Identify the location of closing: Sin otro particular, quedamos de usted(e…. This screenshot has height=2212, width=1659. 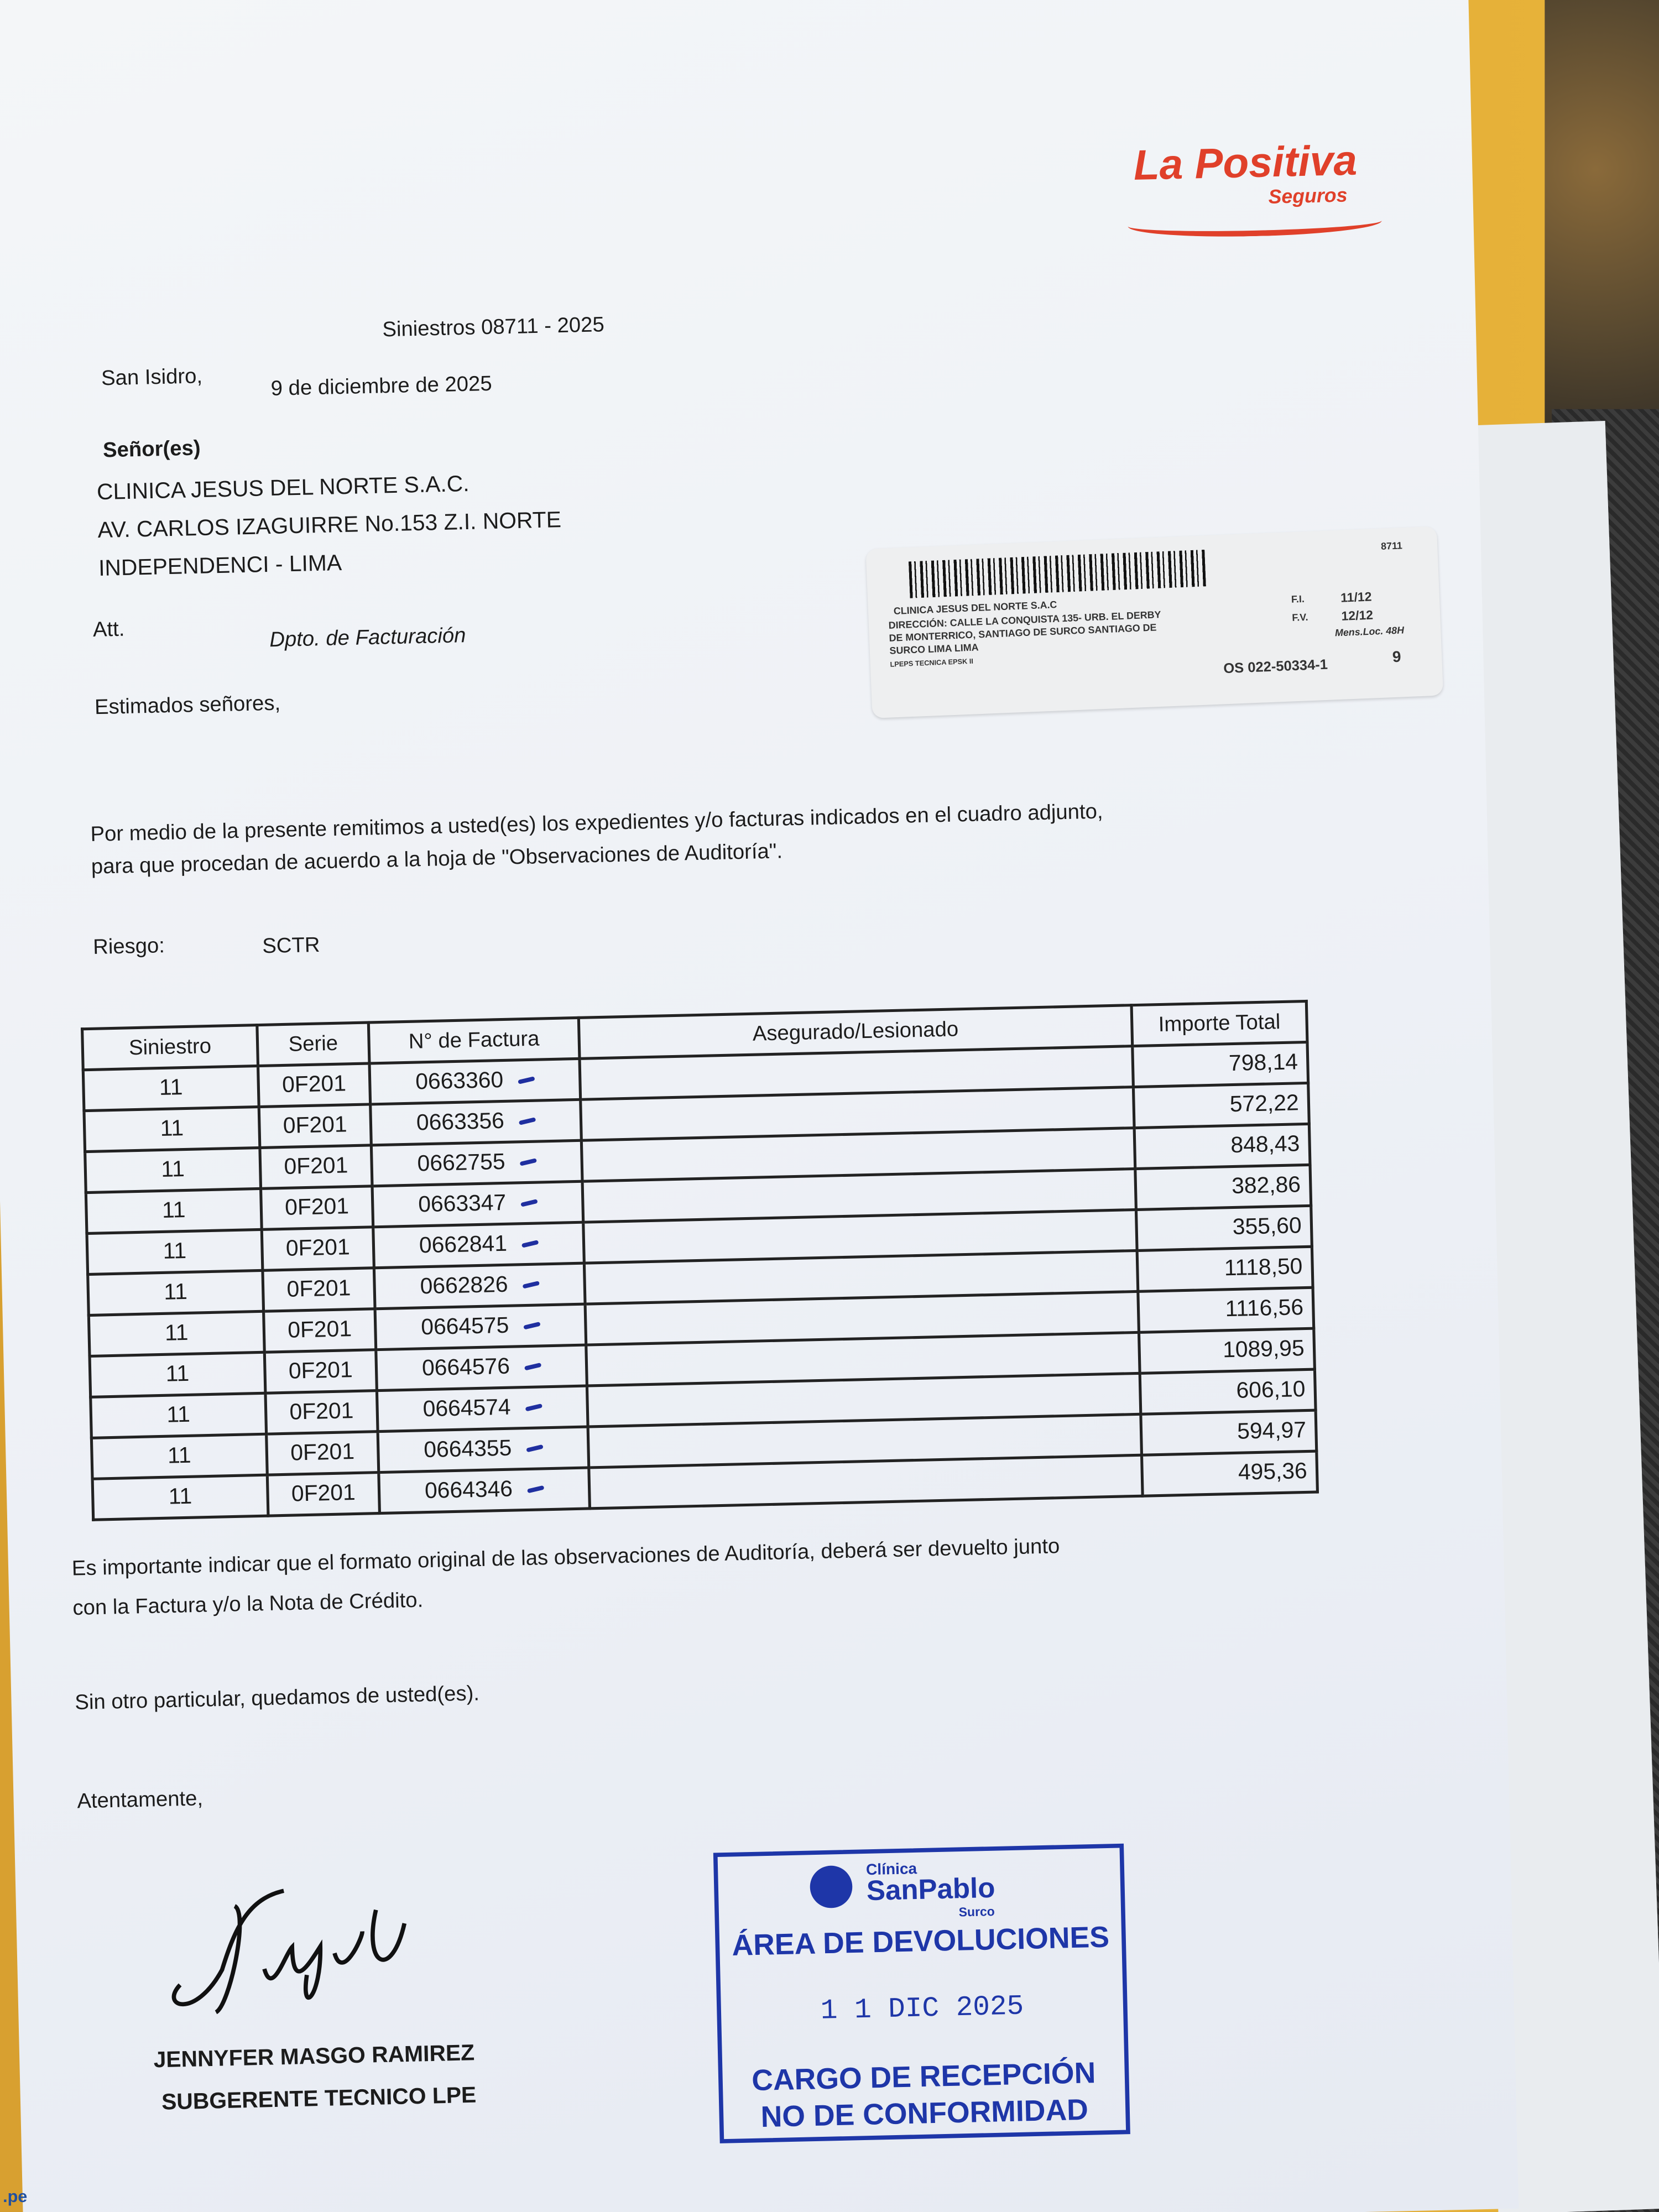
(277, 1699).